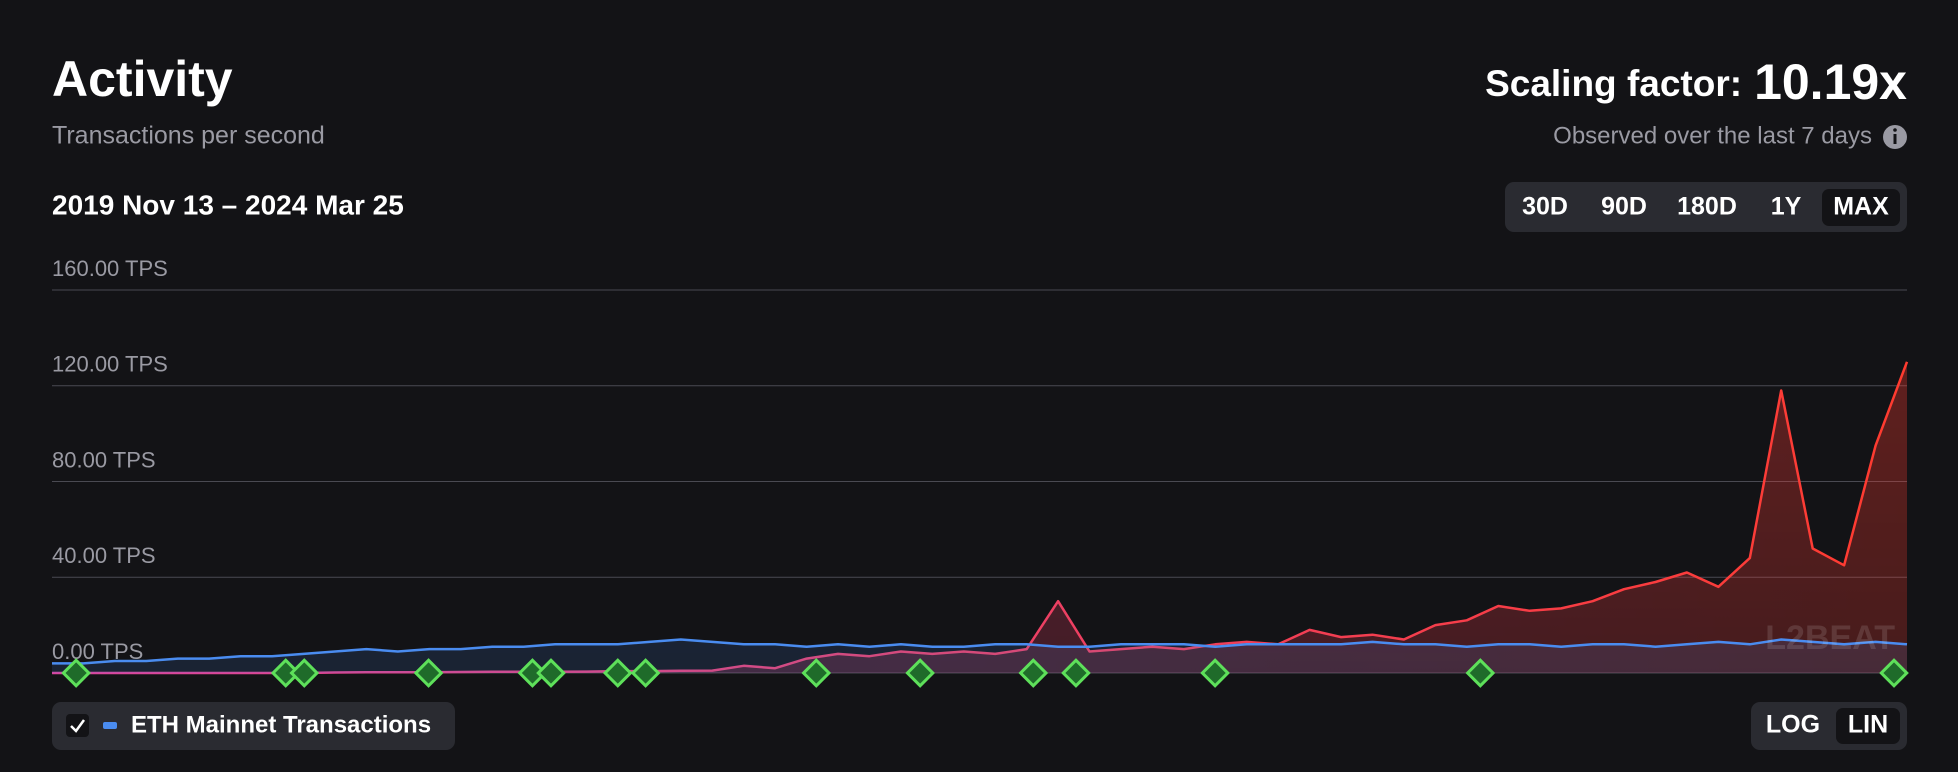 The width and height of the screenshot is (1958, 772). I want to click on y-tick-label: 120.00 TPS, so click(110, 364).